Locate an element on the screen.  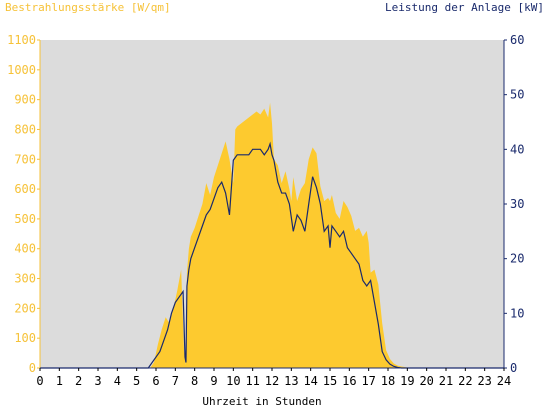
left-tick-label: 1100 is located at coordinates (21, 40).